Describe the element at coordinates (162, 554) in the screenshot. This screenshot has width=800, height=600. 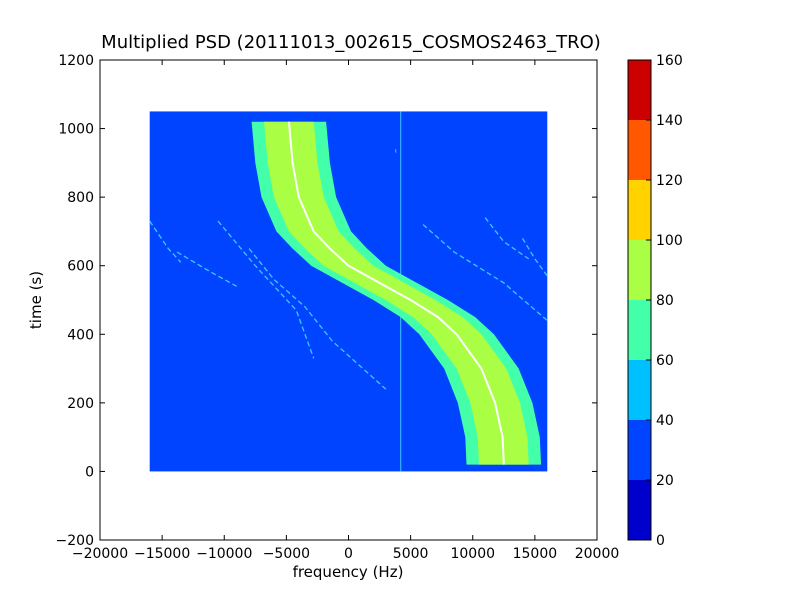
I see `x-tick-label: −15000` at that location.